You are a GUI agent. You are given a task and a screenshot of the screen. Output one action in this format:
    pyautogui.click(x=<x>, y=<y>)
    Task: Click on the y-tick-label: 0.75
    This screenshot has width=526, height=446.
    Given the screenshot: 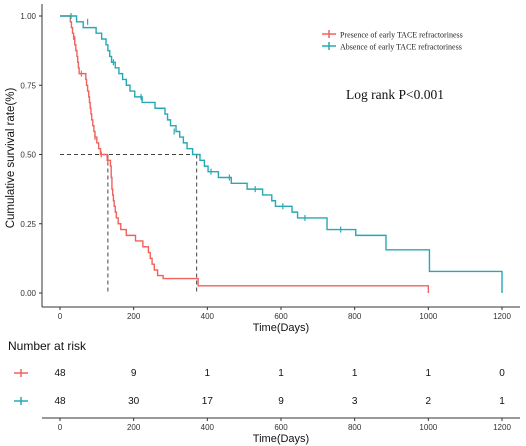 What is the action you would take?
    pyautogui.click(x=28, y=85)
    